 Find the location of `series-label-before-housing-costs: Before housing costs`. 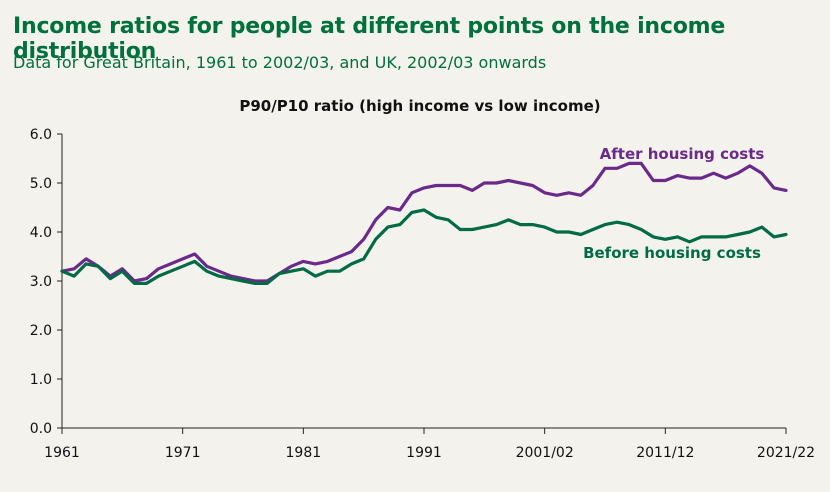

series-label-before-housing-costs: Before housing costs is located at coordinates (672, 253).